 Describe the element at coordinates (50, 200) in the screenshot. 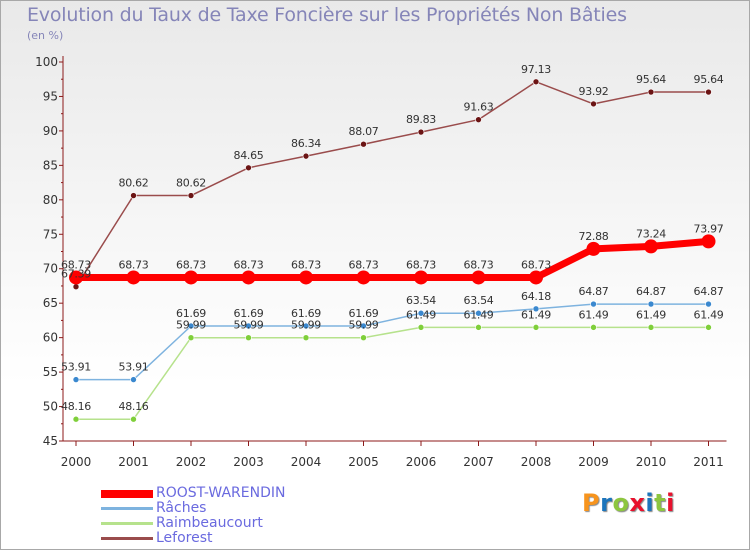

I see `y-tick-label: 80` at that location.